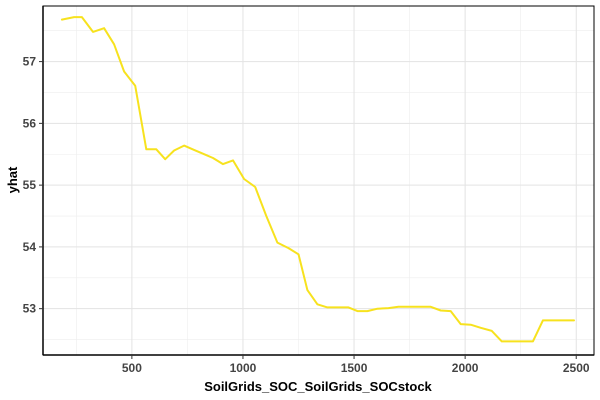  I want to click on x-tick-label: 500, so click(132, 368).